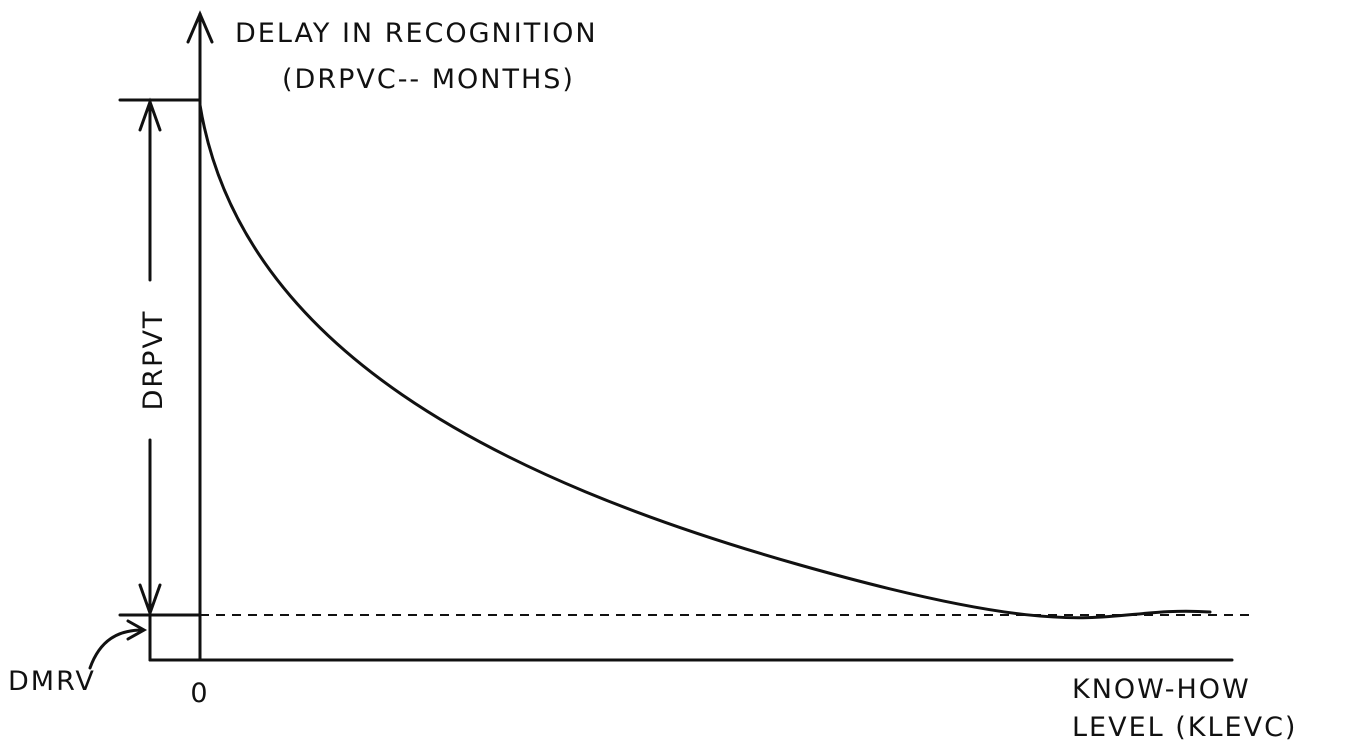 This screenshot has height=741, width=1357. I want to click on drpvt-label: DRPVT, so click(153, 360).